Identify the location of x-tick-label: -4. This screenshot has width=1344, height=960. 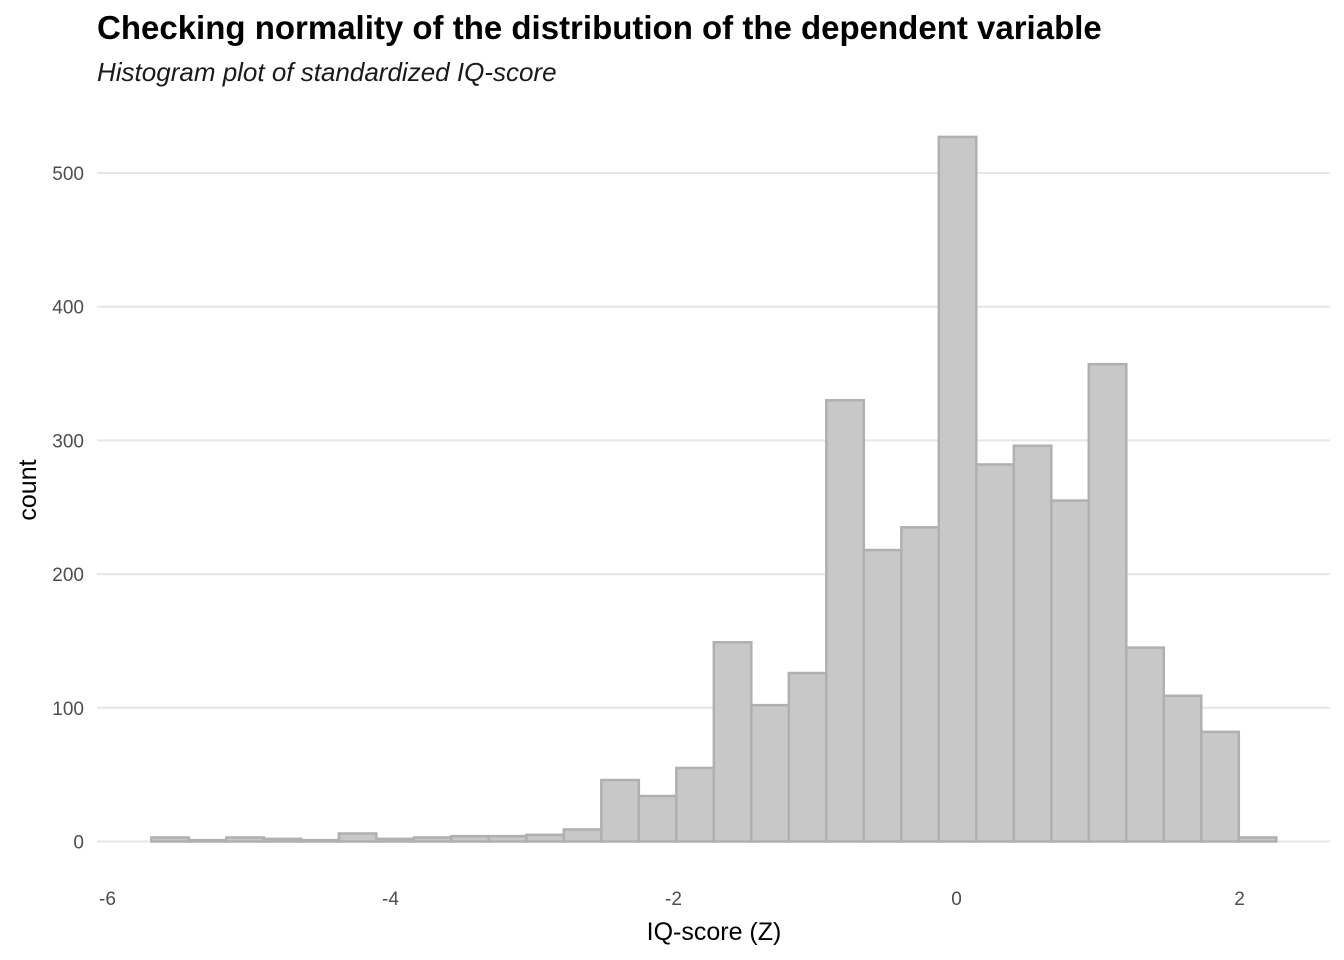
(390, 899).